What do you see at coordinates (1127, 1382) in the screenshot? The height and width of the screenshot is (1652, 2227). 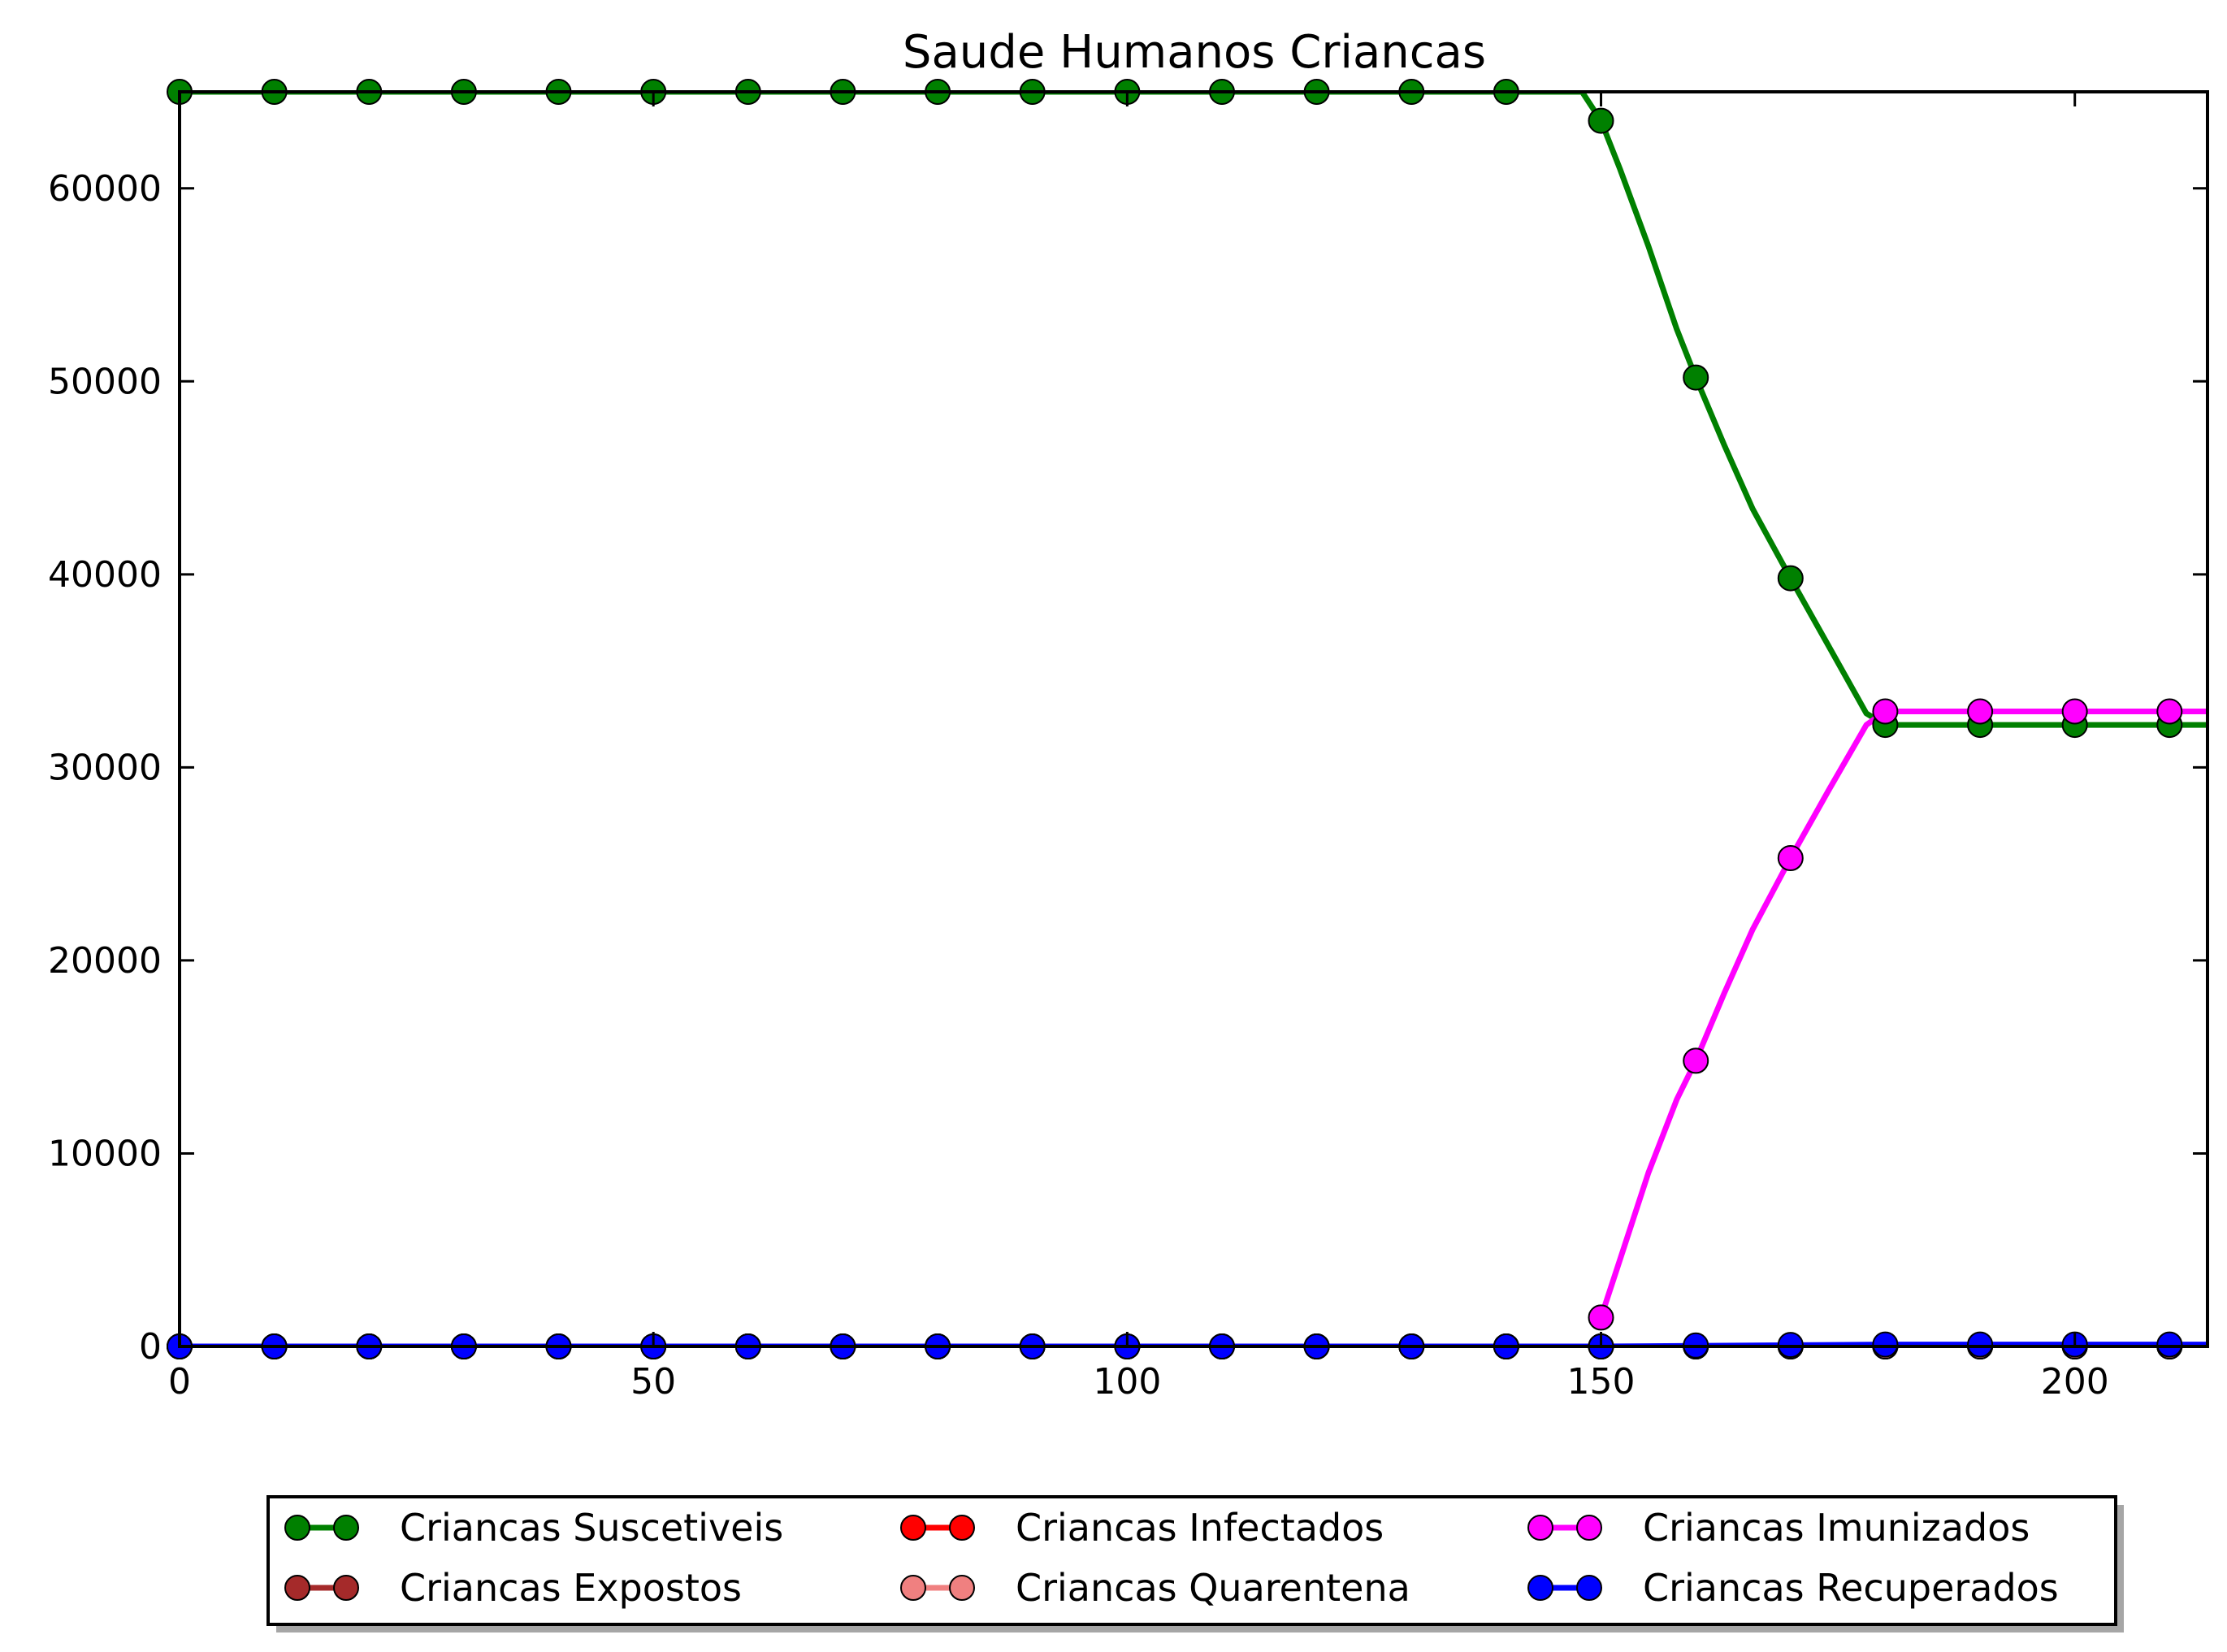 I see `x-tick-label: 100` at bounding box center [1127, 1382].